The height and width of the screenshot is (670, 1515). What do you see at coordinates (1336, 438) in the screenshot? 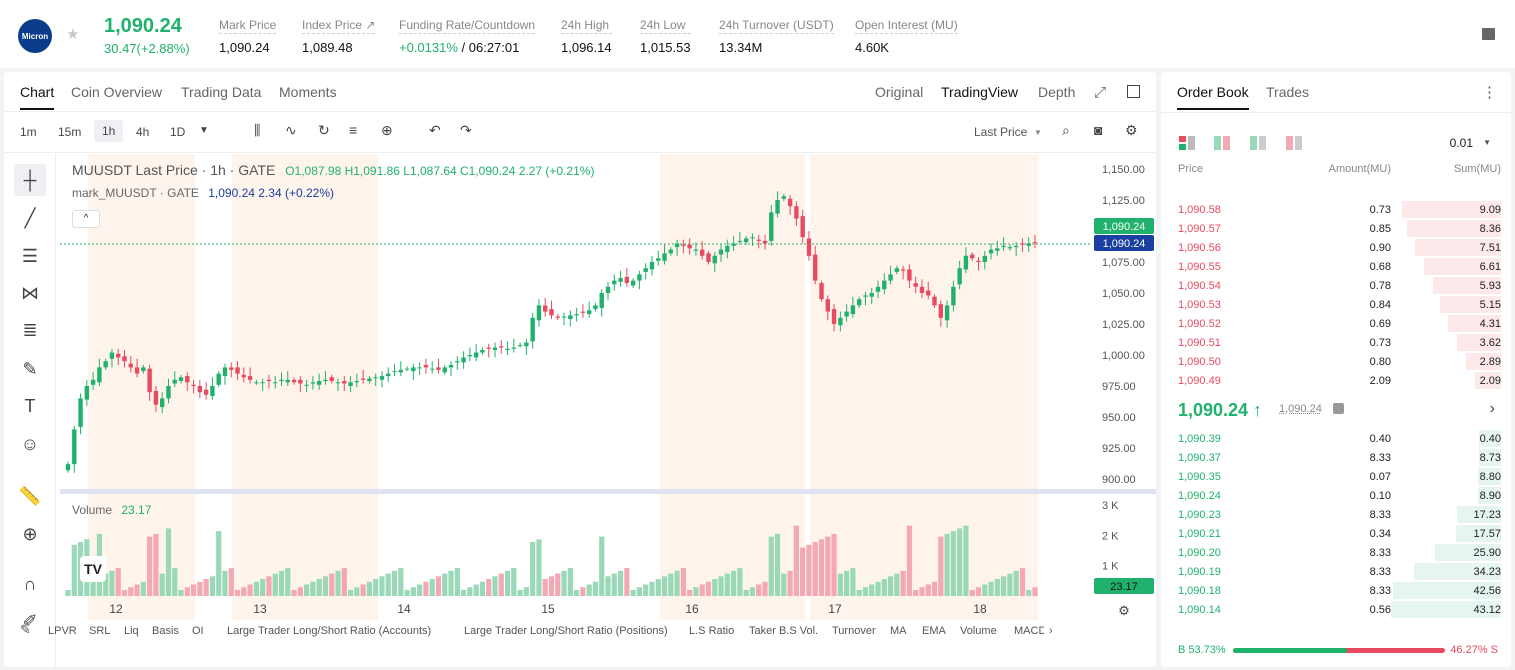
I see `bid-row: 1,090.39 0.40 0.40` at bounding box center [1336, 438].